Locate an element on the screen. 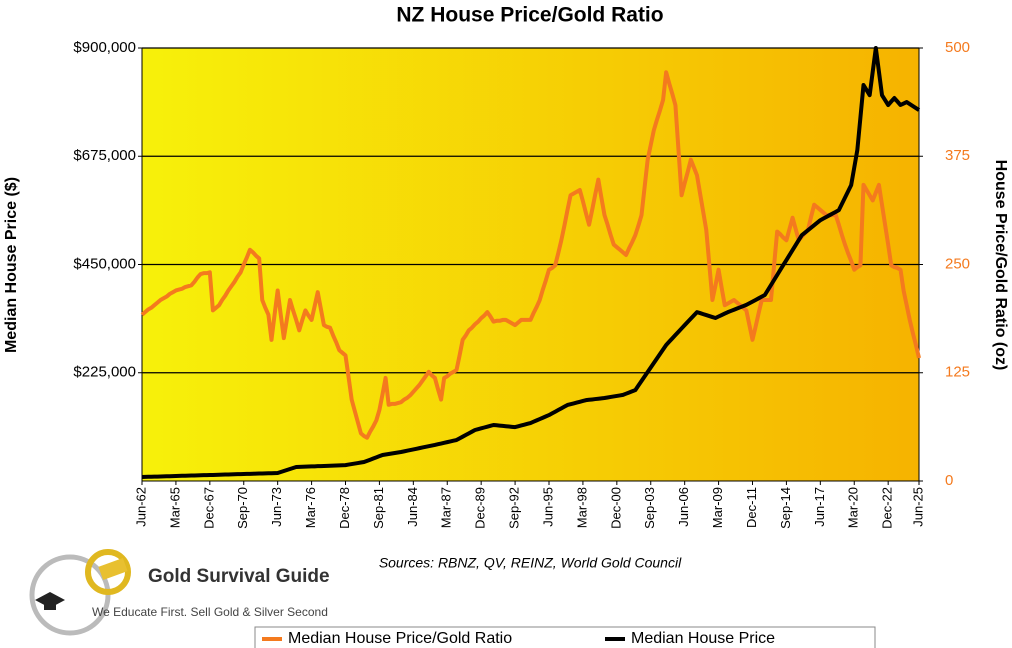 This screenshot has height=648, width=1012. x-tick-label: Sep-81 is located at coordinates (378, 508).